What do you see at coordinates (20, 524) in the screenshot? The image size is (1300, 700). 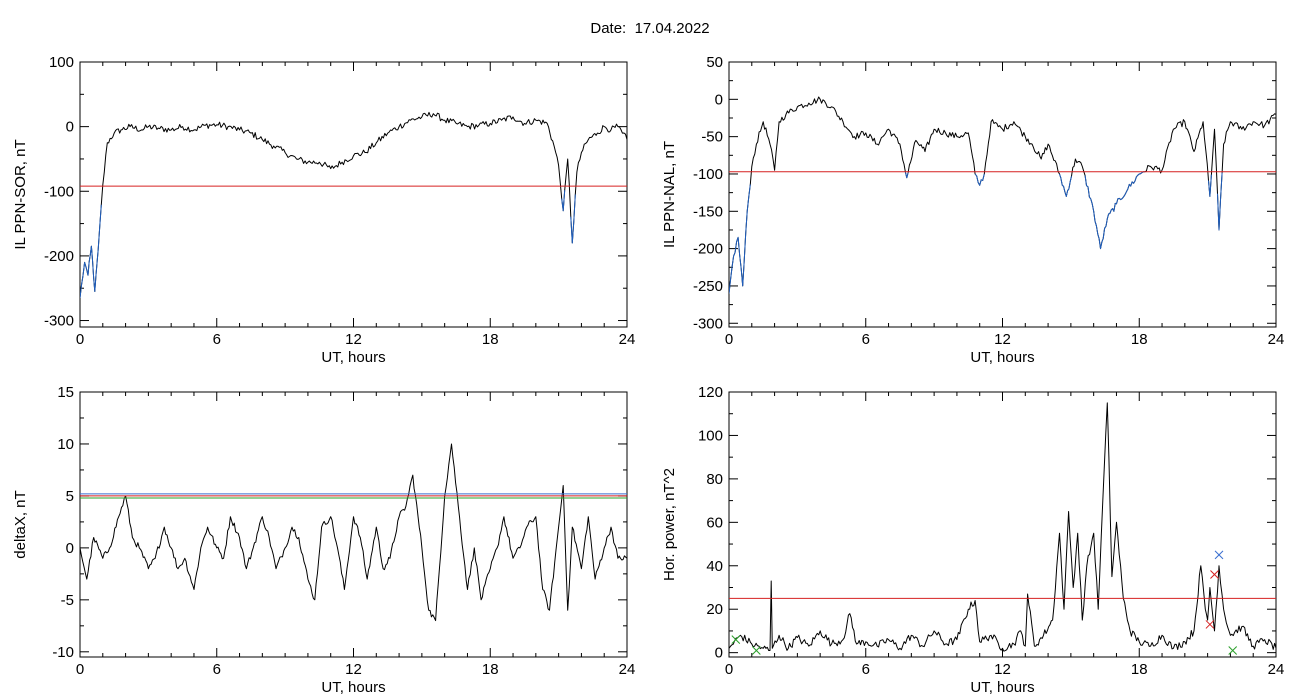 I see `y-axis-label: deltaX, nT` at bounding box center [20, 524].